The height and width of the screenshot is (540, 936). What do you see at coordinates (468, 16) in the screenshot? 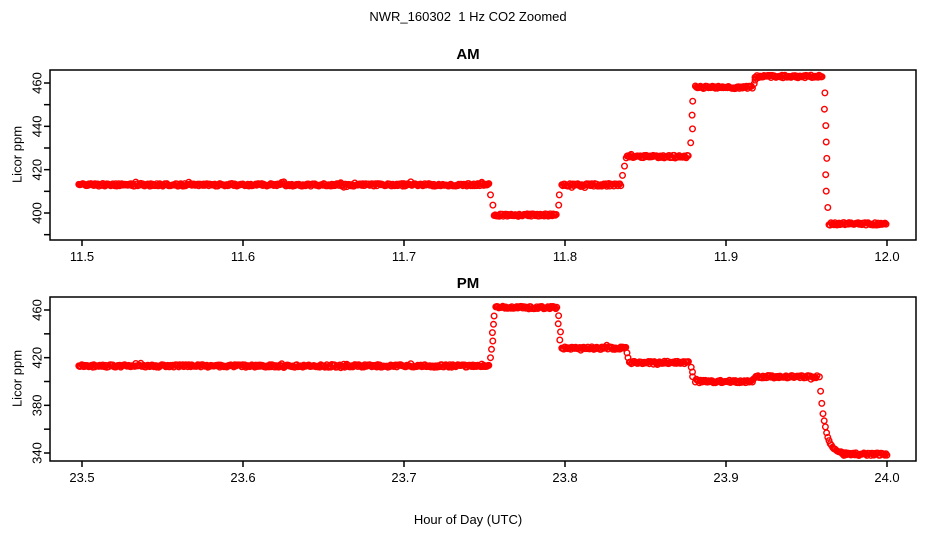
I see `figure-title: NWR_160302 1 Hz CO2 Zoomed` at bounding box center [468, 16].